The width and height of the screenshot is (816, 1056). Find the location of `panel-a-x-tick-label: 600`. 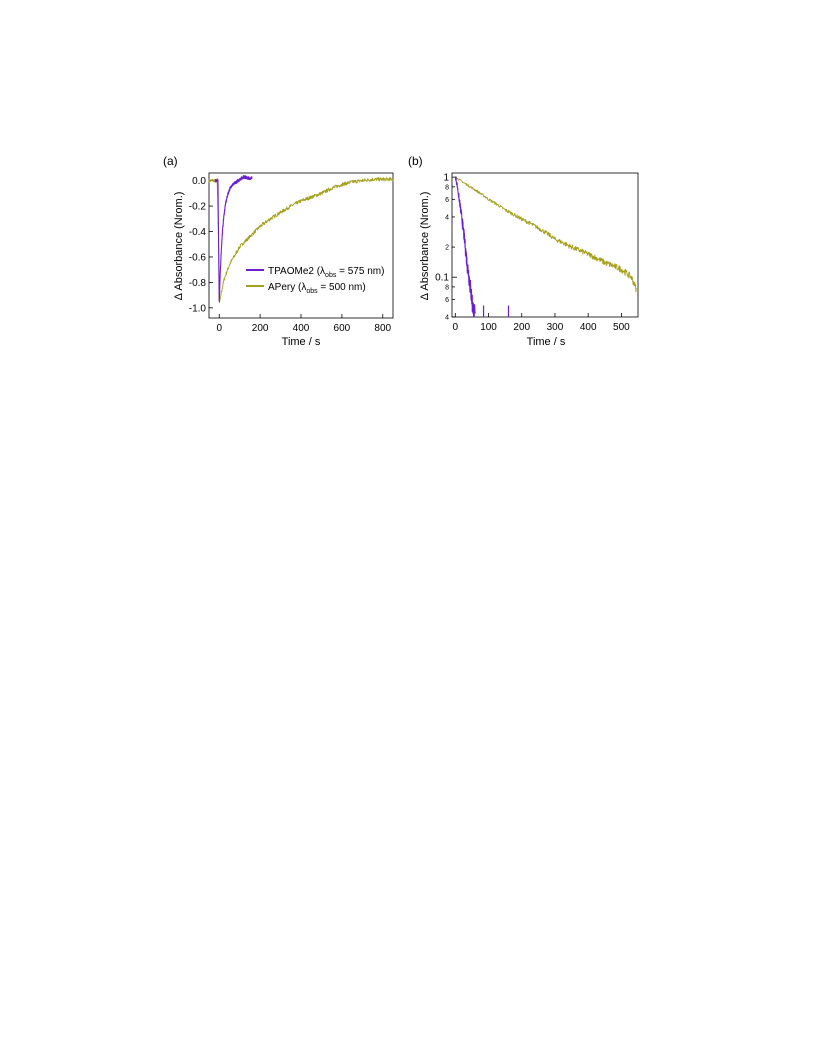

panel-a-x-tick-label: 600 is located at coordinates (342, 328).